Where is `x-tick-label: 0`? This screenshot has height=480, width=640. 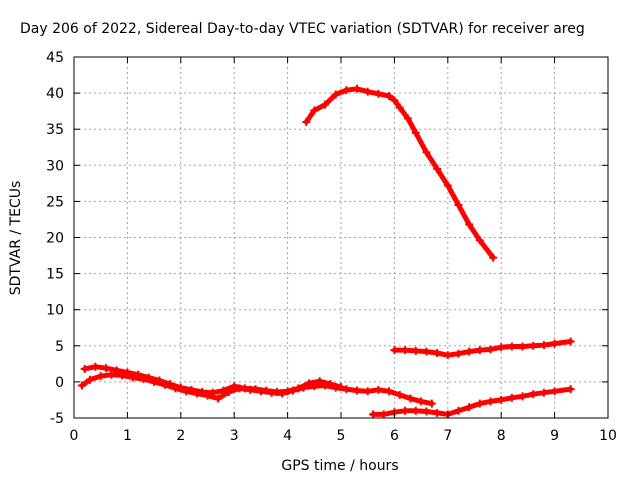 x-tick-label: 0 is located at coordinates (74, 436).